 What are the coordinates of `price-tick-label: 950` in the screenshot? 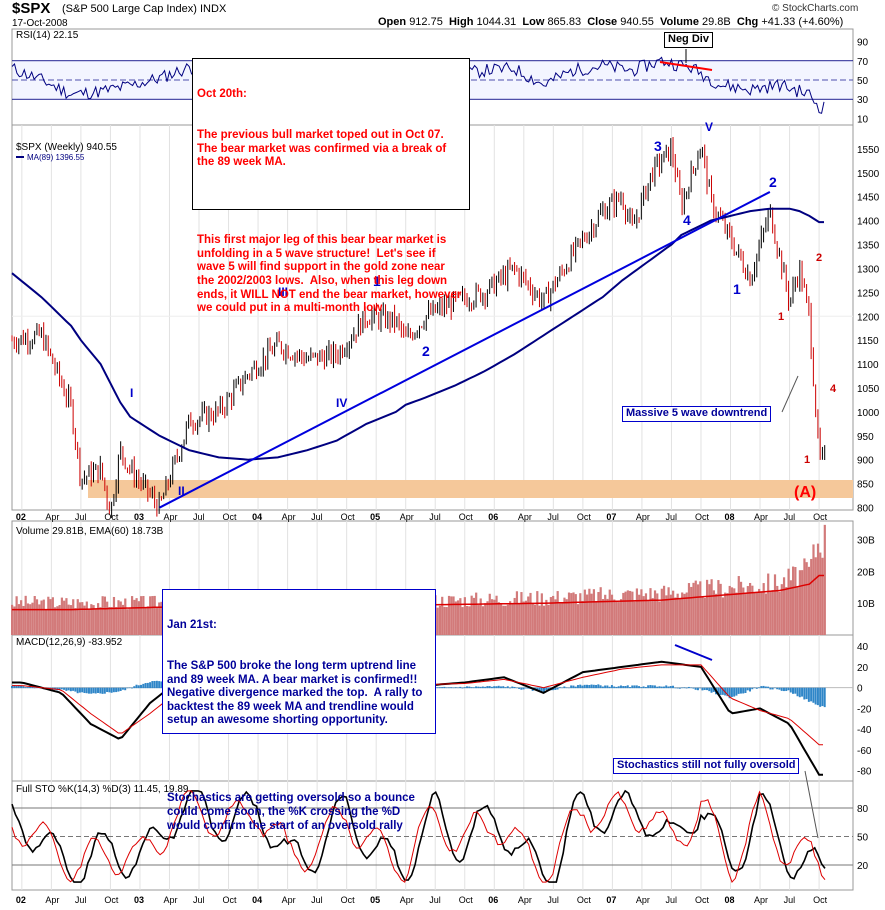 It's located at (865, 437).